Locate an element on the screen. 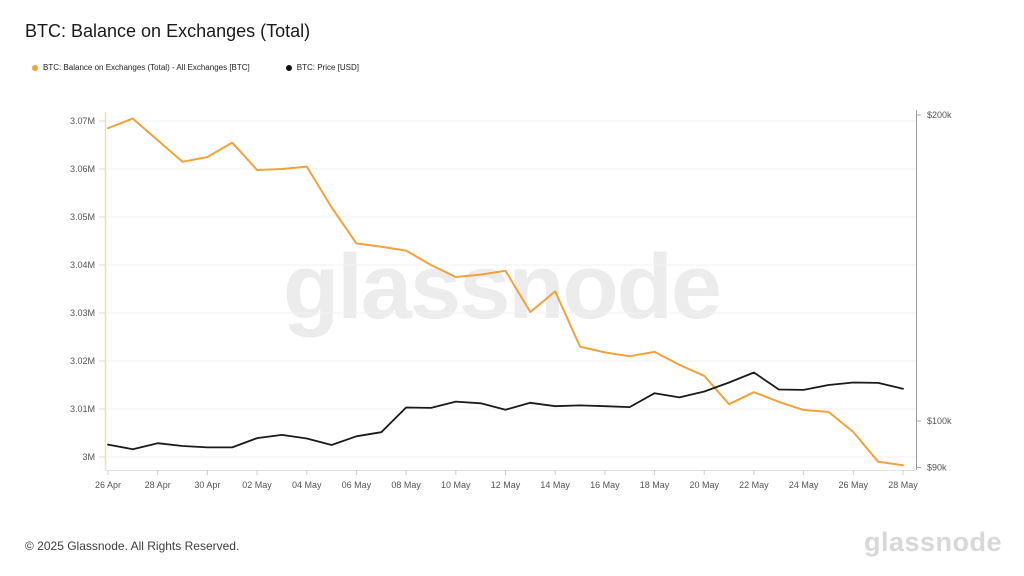 The height and width of the screenshot is (576, 1024). x-axis-tick-label: 28 Apr is located at coordinates (158, 485).